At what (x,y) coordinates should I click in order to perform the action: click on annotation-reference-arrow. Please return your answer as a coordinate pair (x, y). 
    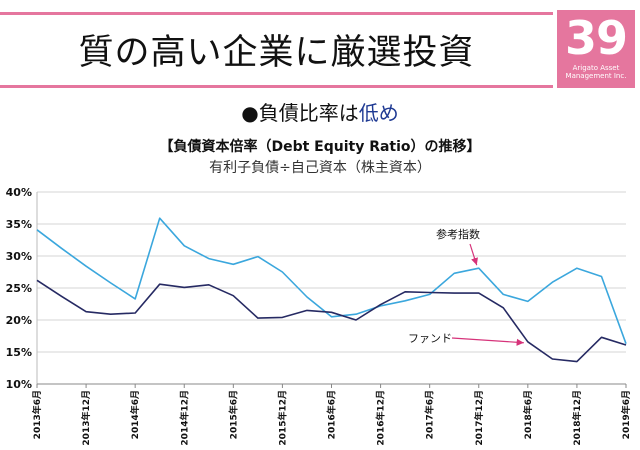
    Looking at the image, I should click on (473, 254).